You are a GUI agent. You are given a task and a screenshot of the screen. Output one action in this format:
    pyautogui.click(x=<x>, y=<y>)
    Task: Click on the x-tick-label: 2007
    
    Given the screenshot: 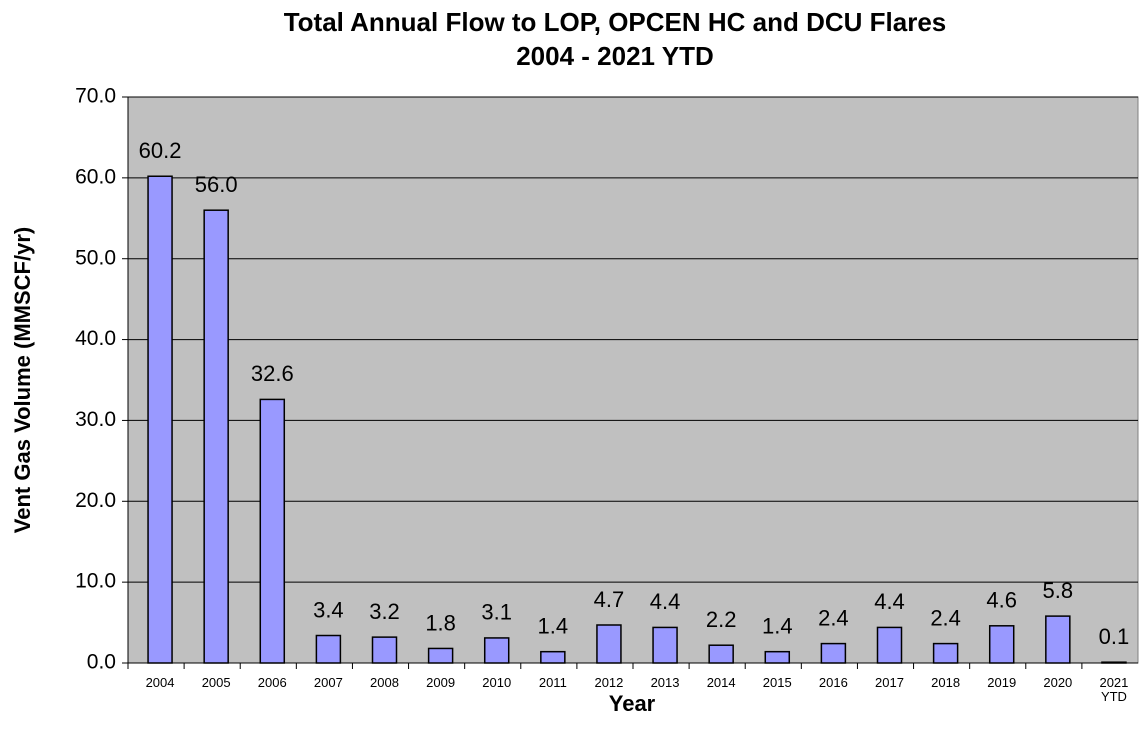 What is the action you would take?
    pyautogui.click(x=328, y=682)
    